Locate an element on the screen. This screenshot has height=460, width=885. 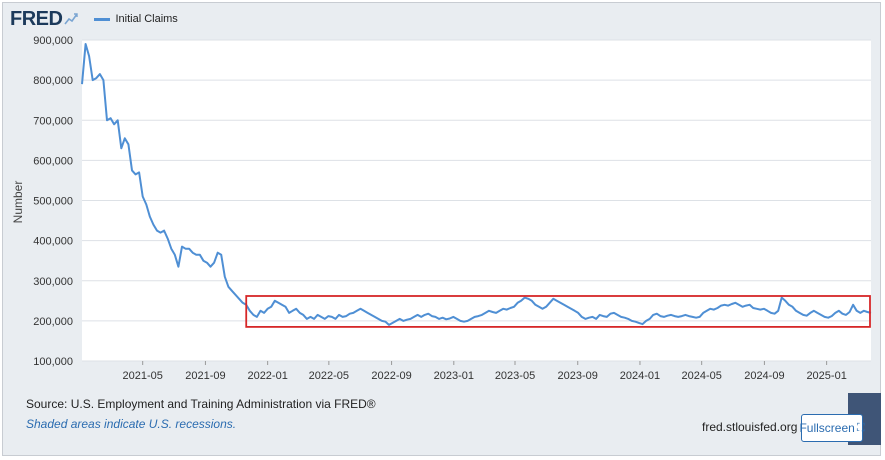
highlight-layer is located at coordinates (558, 311).